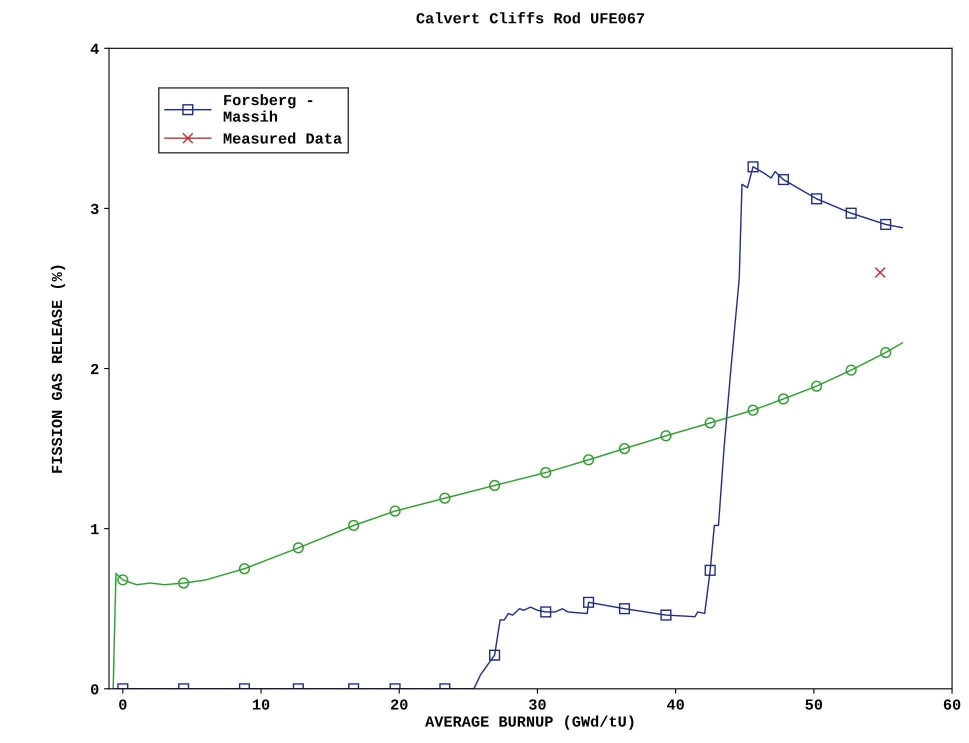 The height and width of the screenshot is (743, 969). Describe the element at coordinates (94, 49) in the screenshot. I see `y-tick-label: 4` at that location.